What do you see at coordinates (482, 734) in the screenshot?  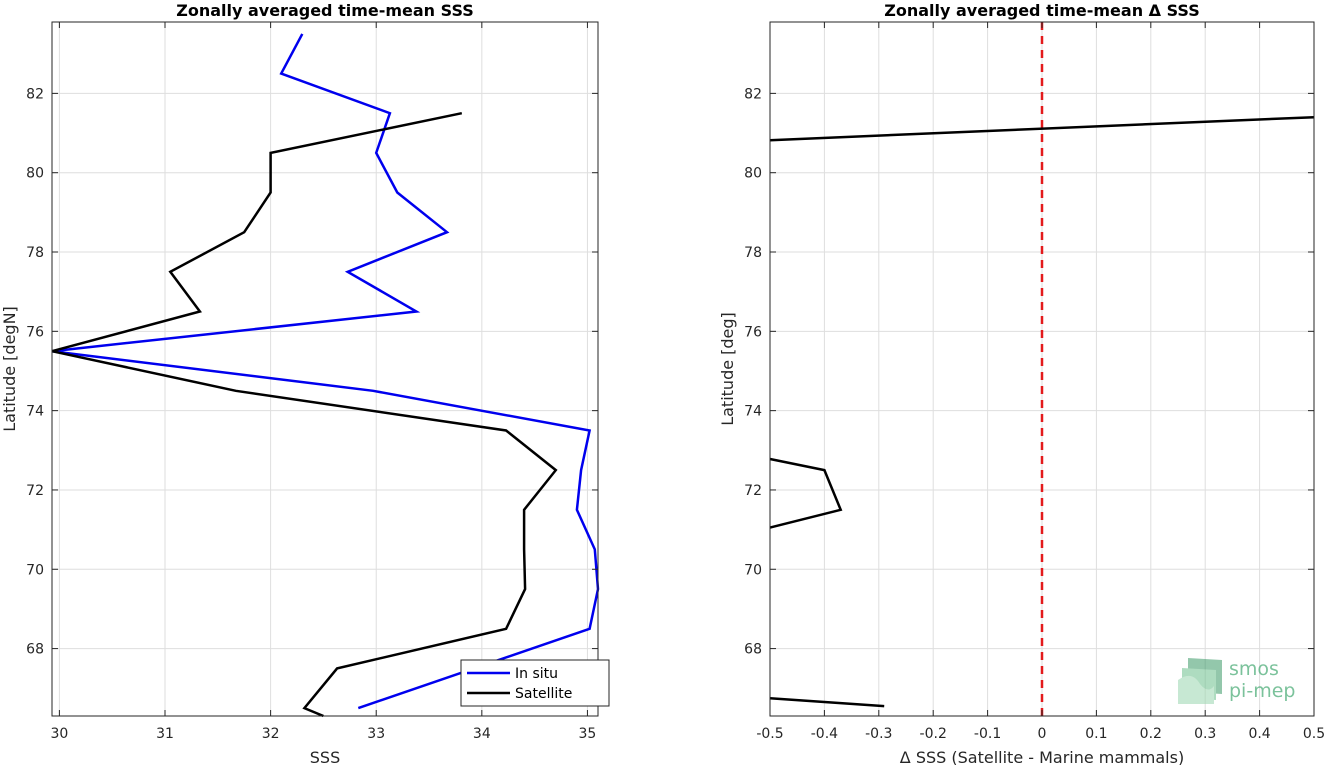 I see `x-tick-label: 34` at bounding box center [482, 734].